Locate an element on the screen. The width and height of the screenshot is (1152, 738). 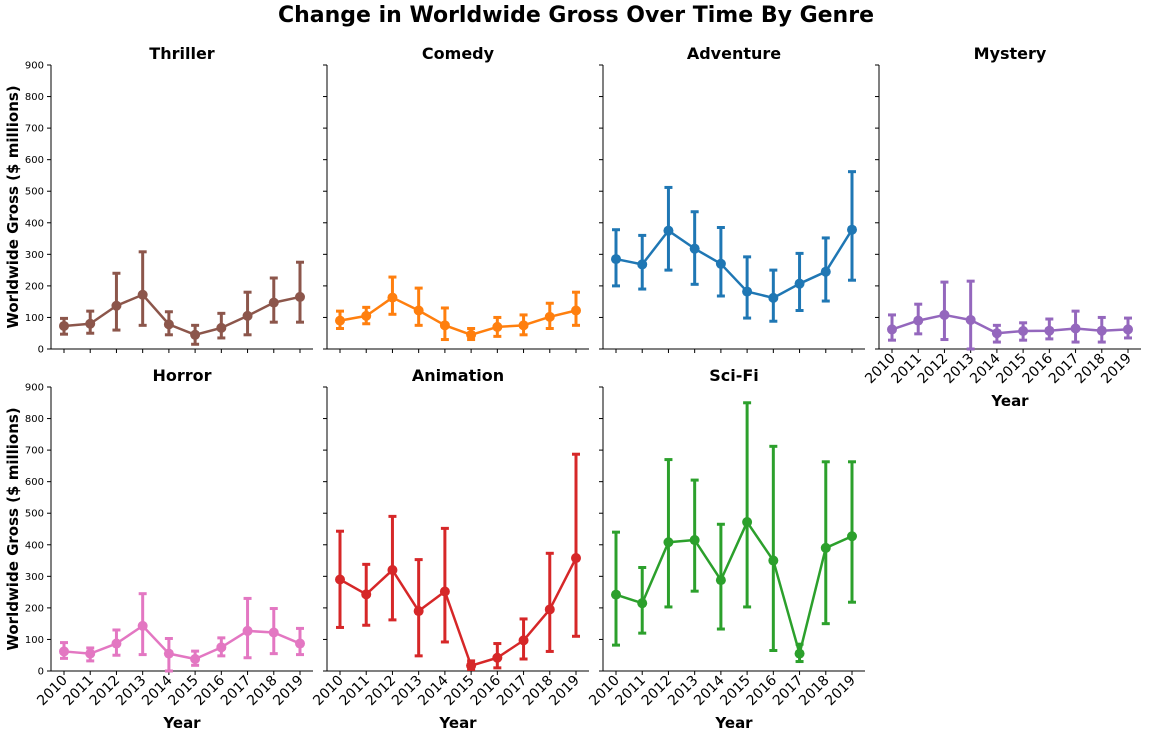
y-tick-label: 400 is located at coordinates (34, 545).